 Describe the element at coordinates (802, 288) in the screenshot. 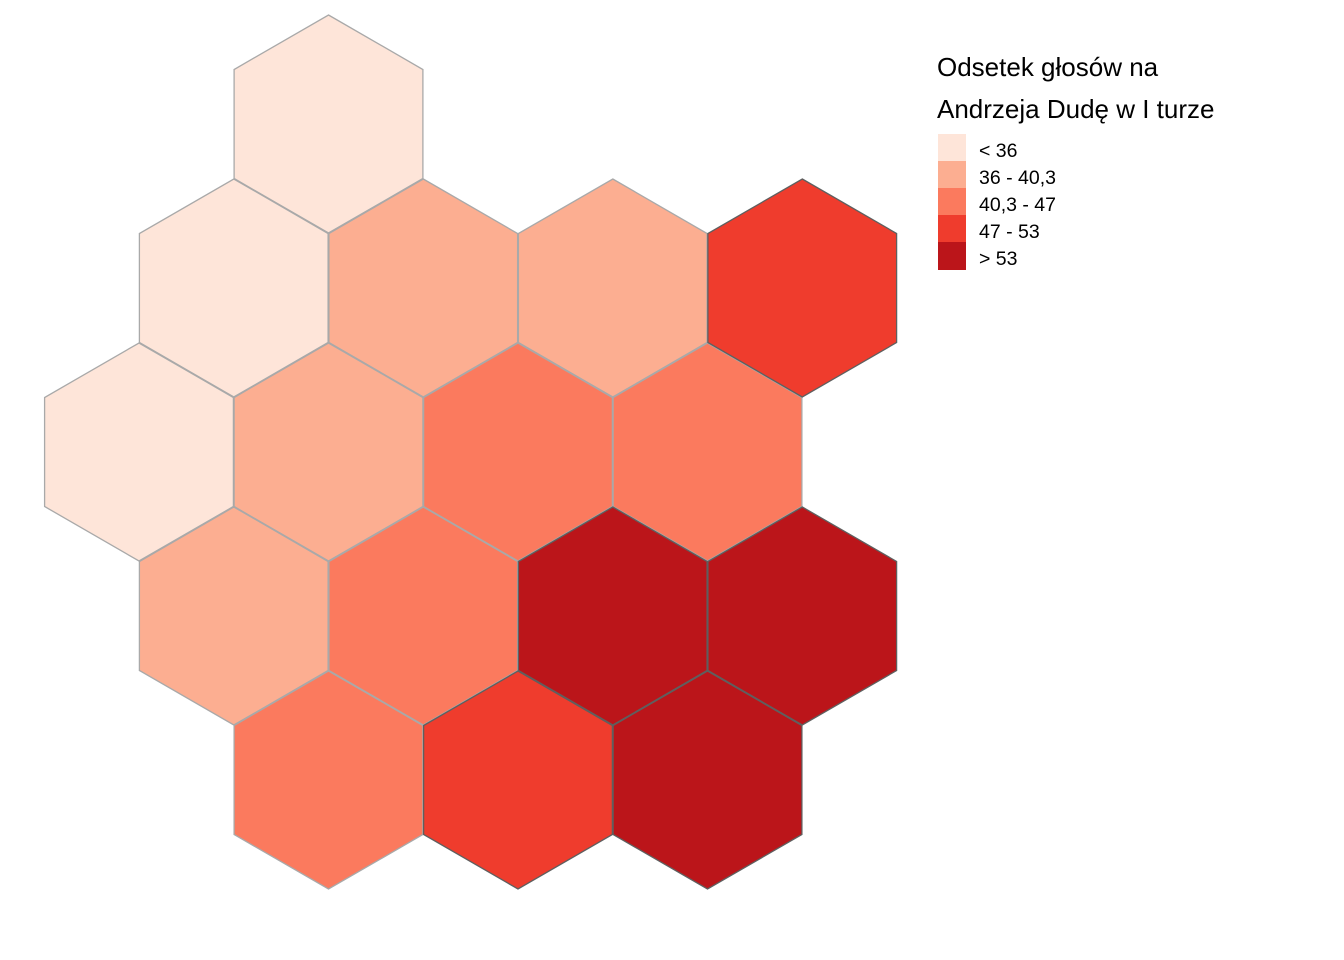

I see `region-hex-r1-c7` at that location.